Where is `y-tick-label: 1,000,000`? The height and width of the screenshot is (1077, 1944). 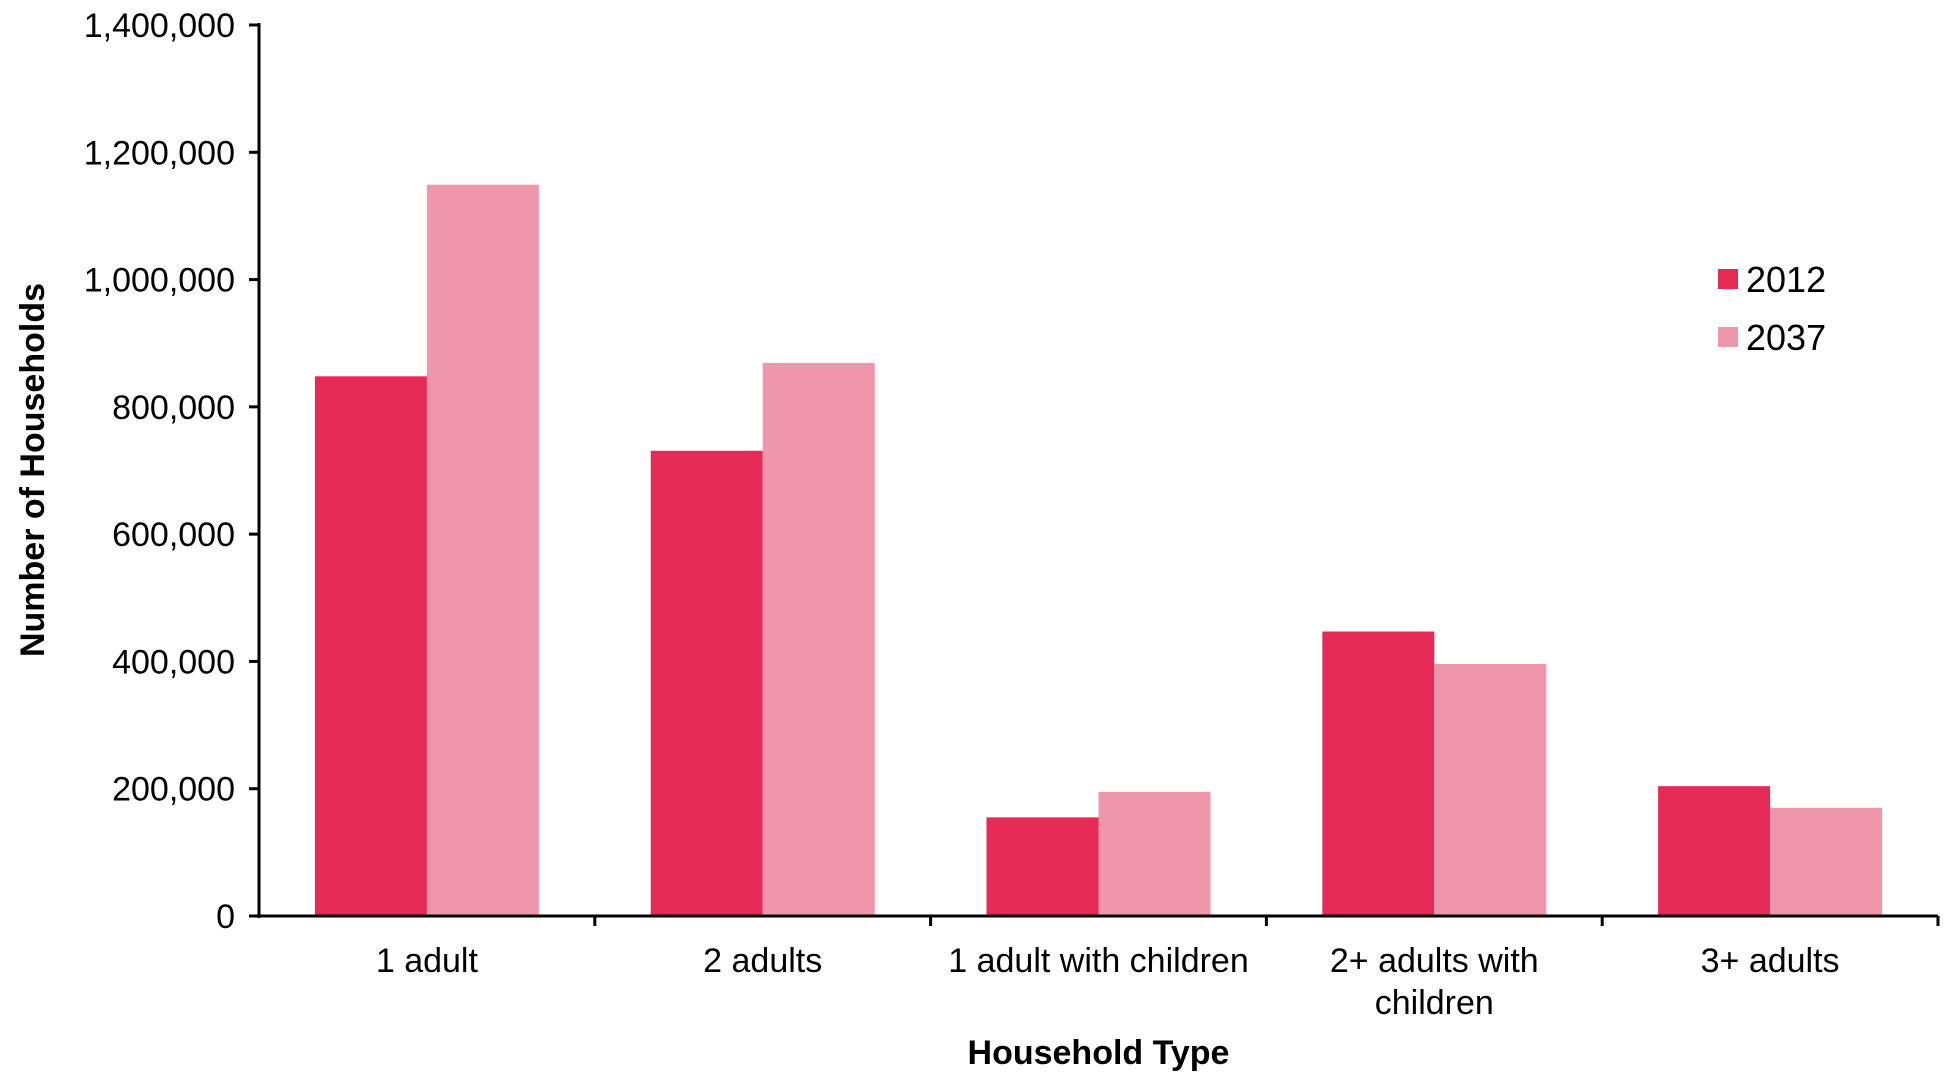
y-tick-label: 1,000,000 is located at coordinates (159, 281).